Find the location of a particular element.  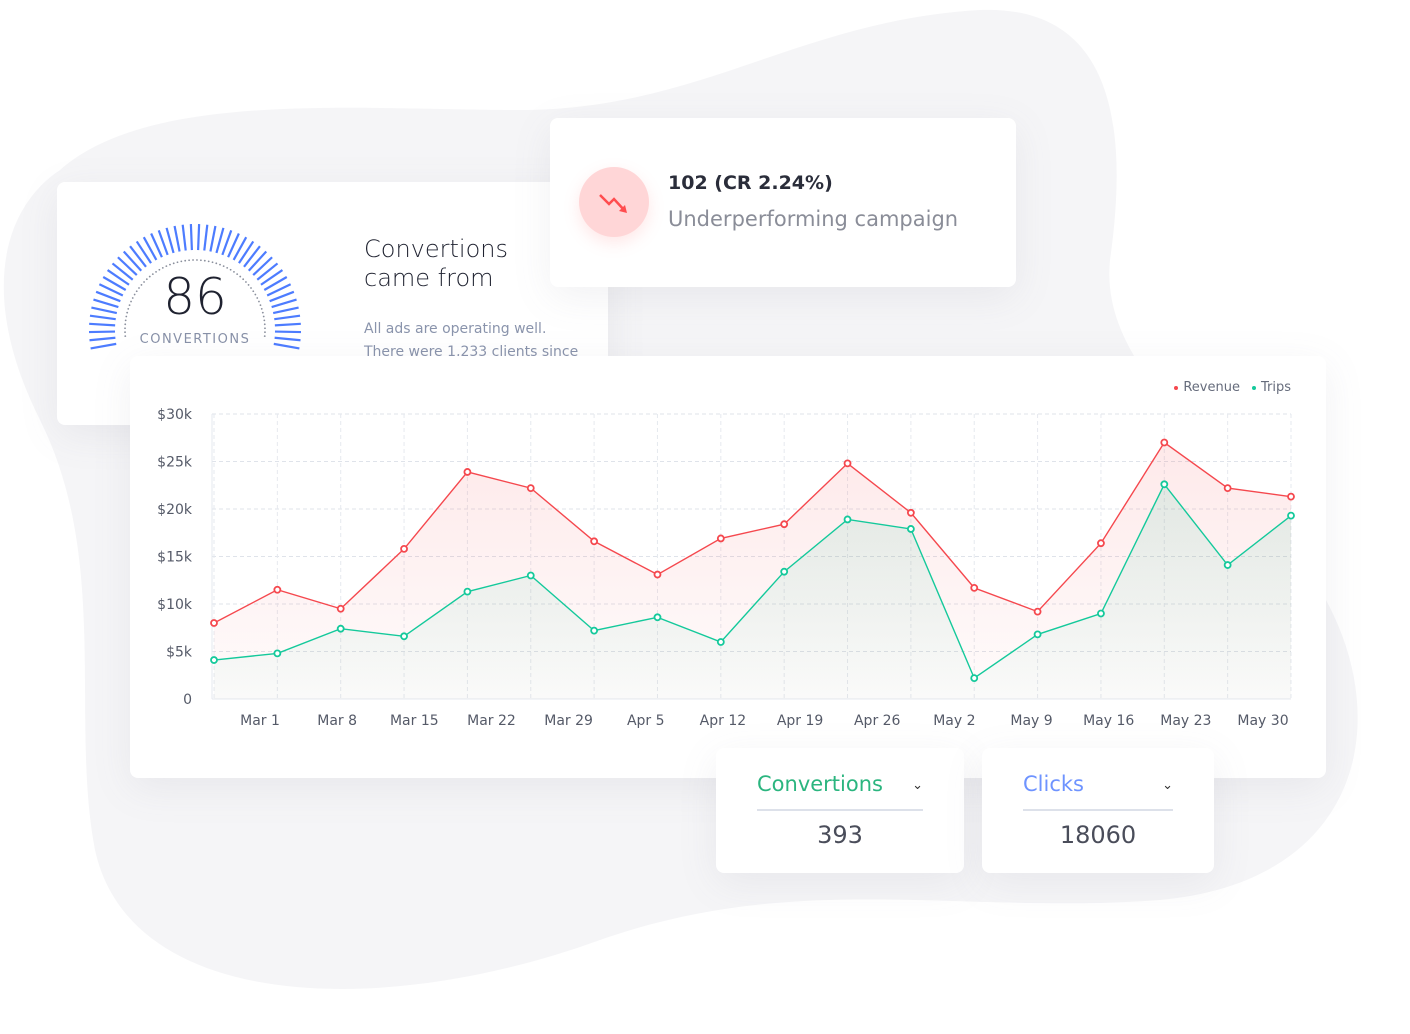

x-tick-label: May 2 is located at coordinates (954, 721).